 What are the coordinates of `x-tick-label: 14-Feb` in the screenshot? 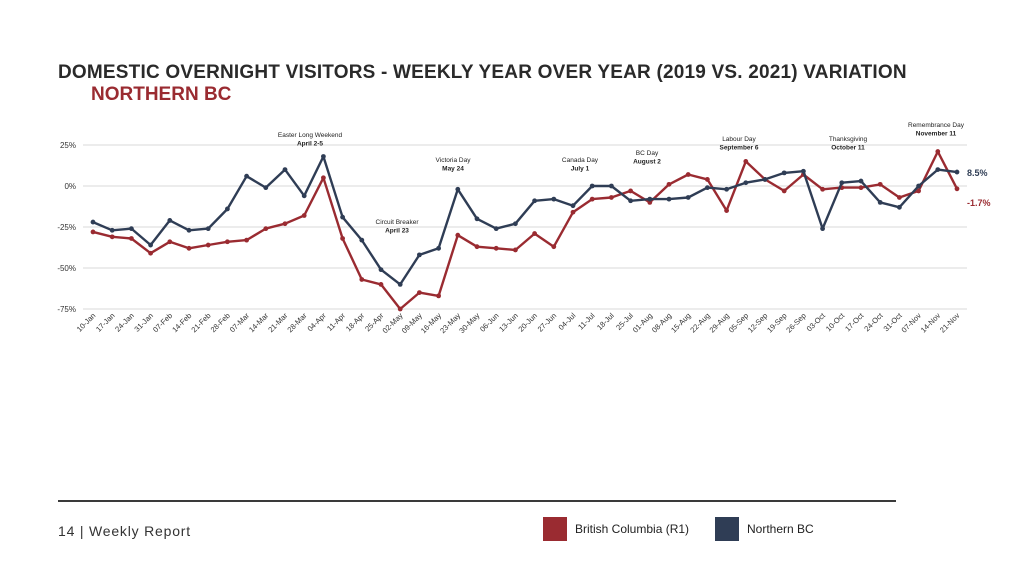 It's located at (181, 322).